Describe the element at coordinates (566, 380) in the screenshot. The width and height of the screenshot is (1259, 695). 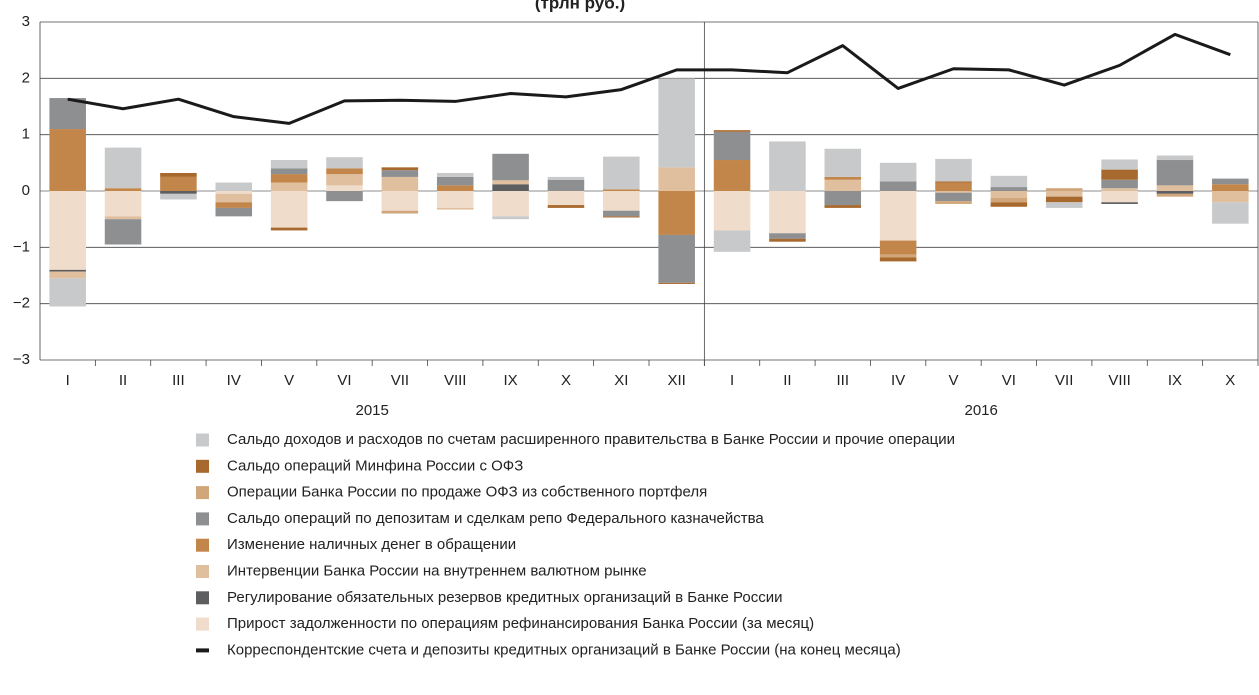
I see `x-tick-label: X` at that location.